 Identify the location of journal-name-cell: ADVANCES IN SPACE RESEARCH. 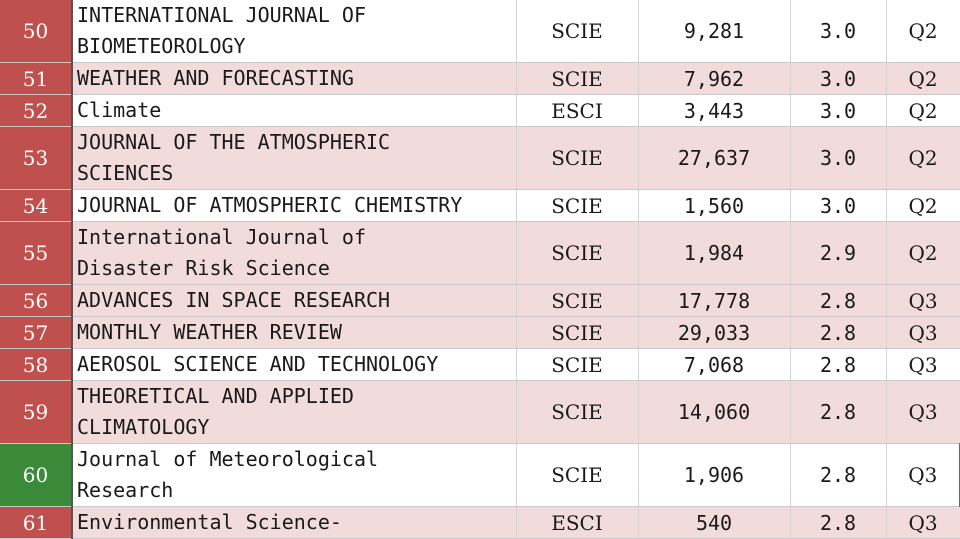
(294, 300).